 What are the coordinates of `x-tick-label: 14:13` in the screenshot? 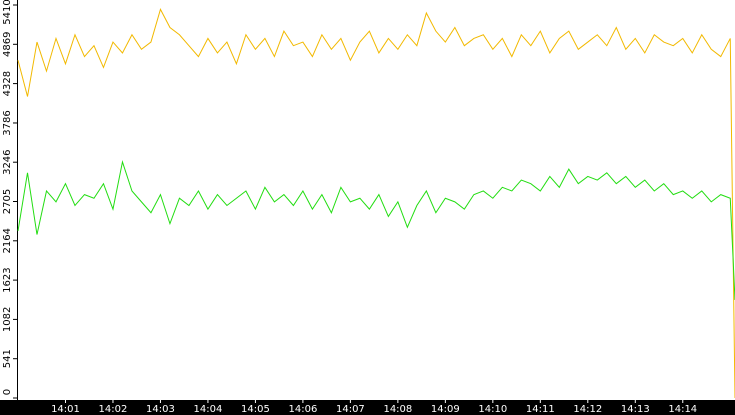 It's located at (635, 409).